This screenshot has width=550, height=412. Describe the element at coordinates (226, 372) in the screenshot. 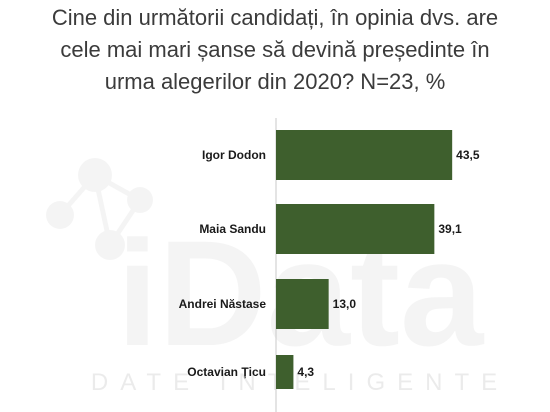

I see `category-label: Octavian Țicu` at that location.